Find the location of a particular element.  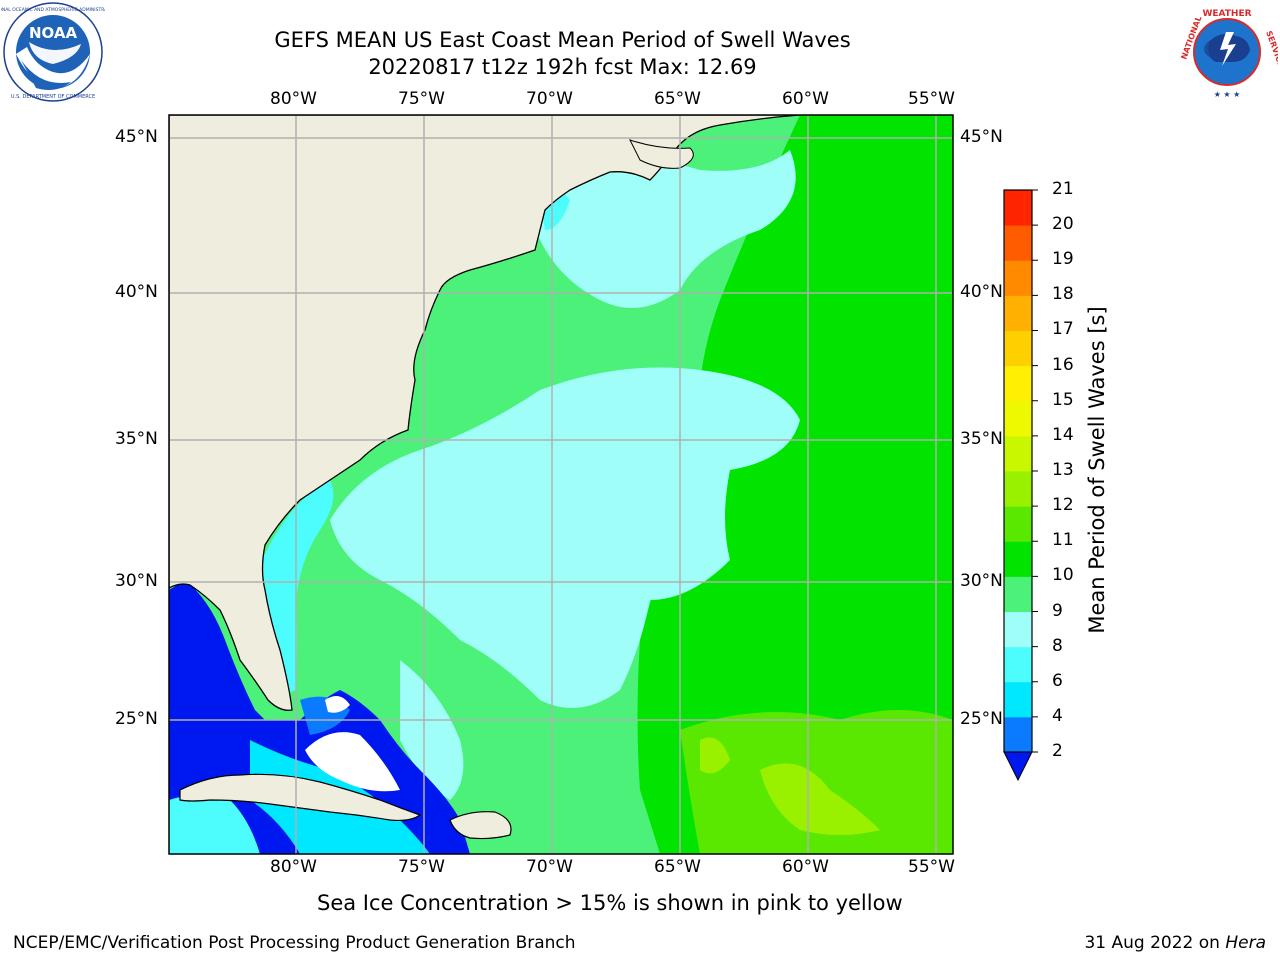

lat-label-right-30n: 30°N is located at coordinates (981, 581).